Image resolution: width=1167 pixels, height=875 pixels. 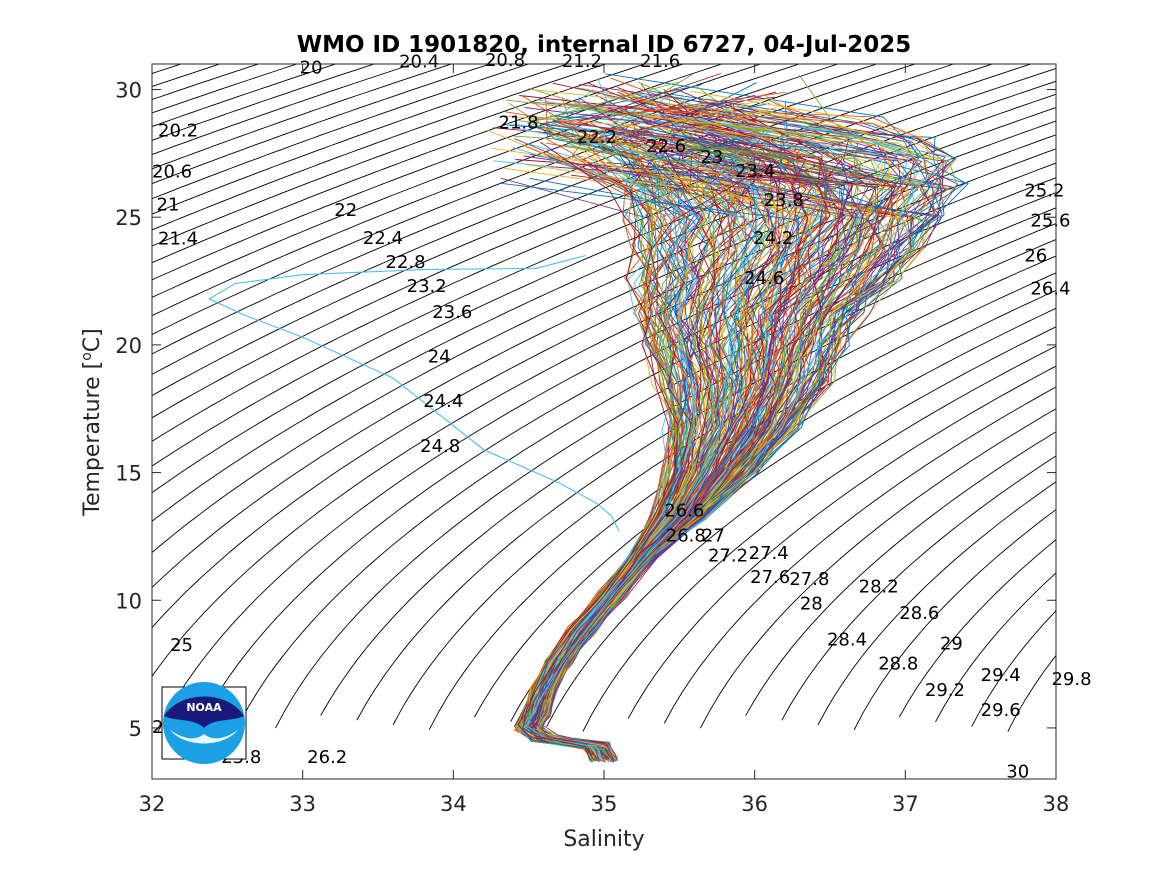 What do you see at coordinates (728, 556) in the screenshot?
I see `isopycnal-label: 27.2` at bounding box center [728, 556].